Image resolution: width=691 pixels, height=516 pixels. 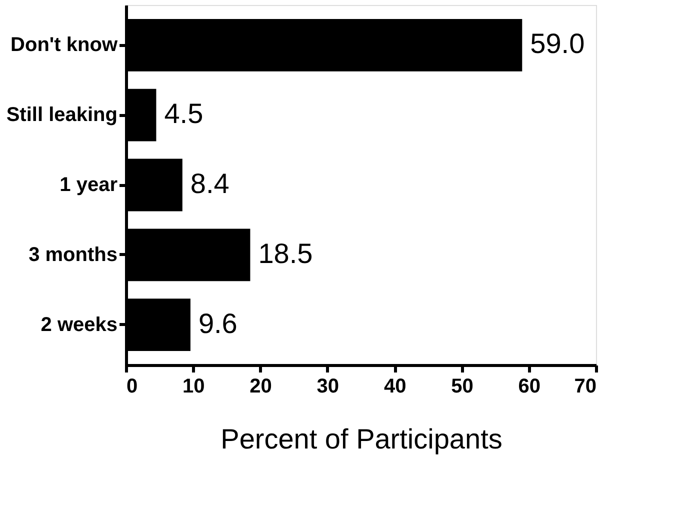 What do you see at coordinates (64, 45) in the screenshot?
I see `y-tick-label: Don't know` at bounding box center [64, 45].